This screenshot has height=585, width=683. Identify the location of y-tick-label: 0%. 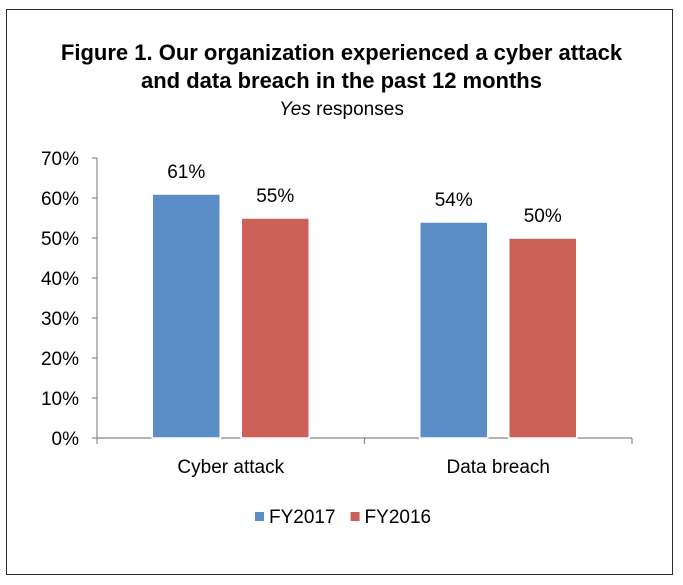
(66, 439).